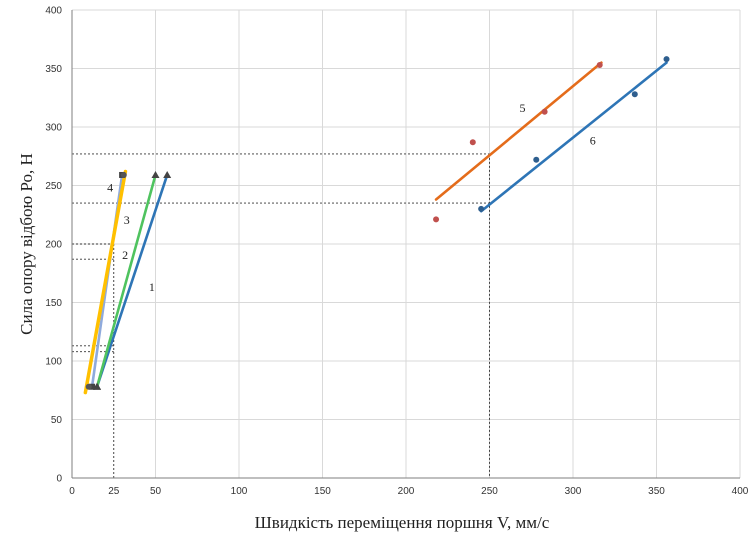  I want to click on x-tick-label: 150, so click(322, 491).